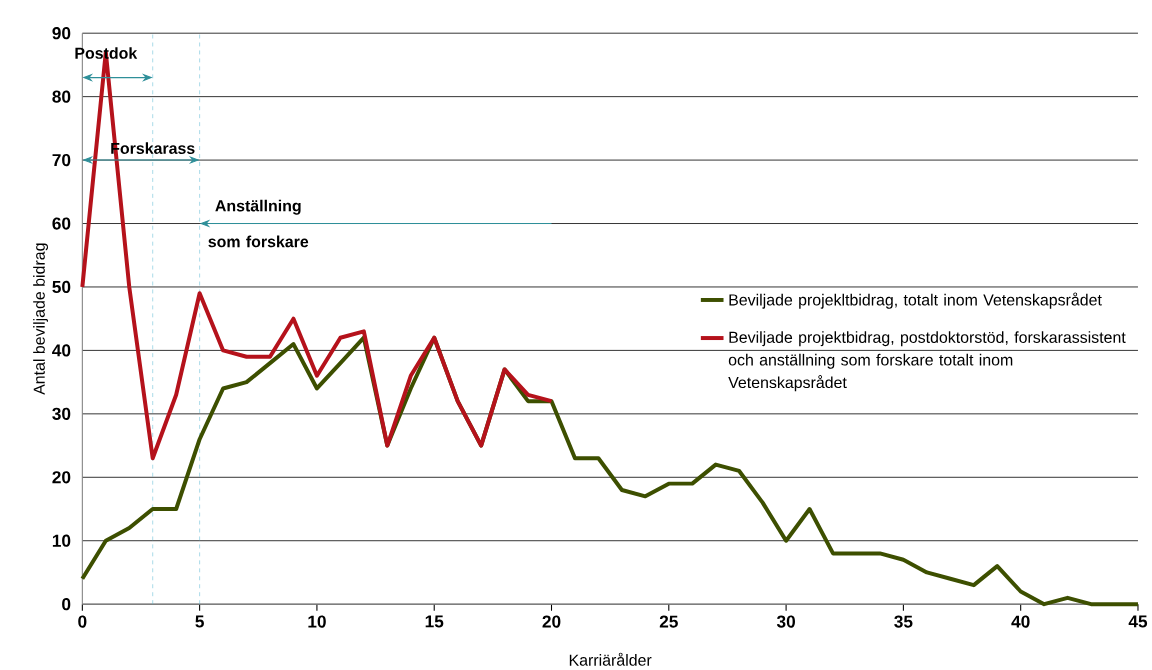 This screenshot has height=670, width=1152. What do you see at coordinates (61, 160) in the screenshot?
I see `y-tick-label: 70` at bounding box center [61, 160].